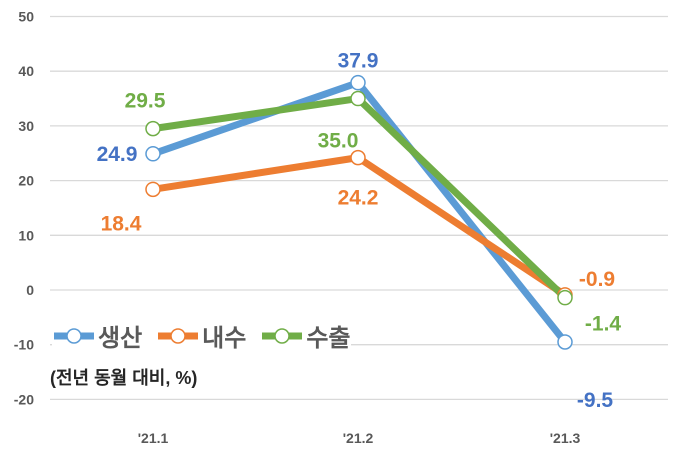 The height and width of the screenshot is (460, 690). What do you see at coordinates (597, 279) in the screenshot?
I see `data-label: -0.9` at bounding box center [597, 279].